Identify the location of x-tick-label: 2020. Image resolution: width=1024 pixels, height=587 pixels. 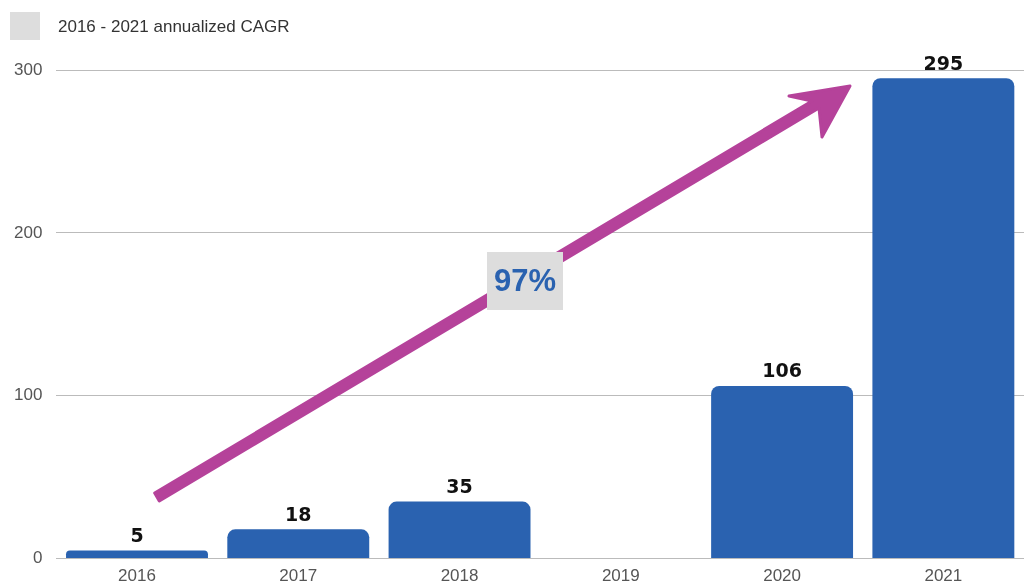
(782, 576).